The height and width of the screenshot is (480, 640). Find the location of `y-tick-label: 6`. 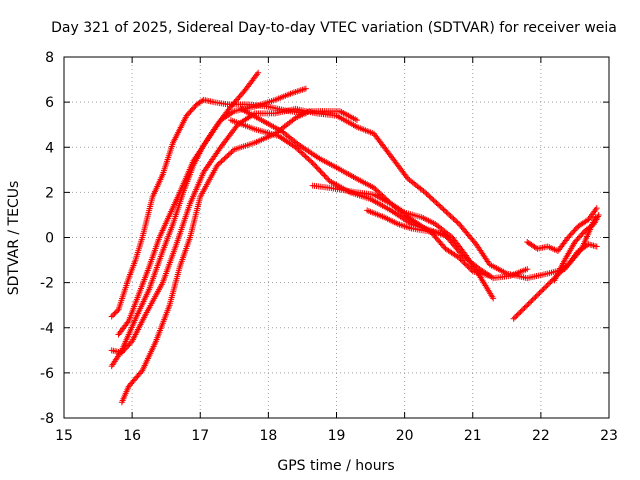

y-tick-label: 6 is located at coordinates (49, 103).